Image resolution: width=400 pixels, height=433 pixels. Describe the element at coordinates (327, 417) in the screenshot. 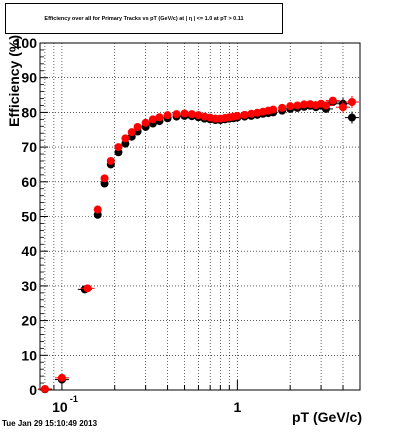

I see `x-axis-title: pT (GeV/c)` at that location.